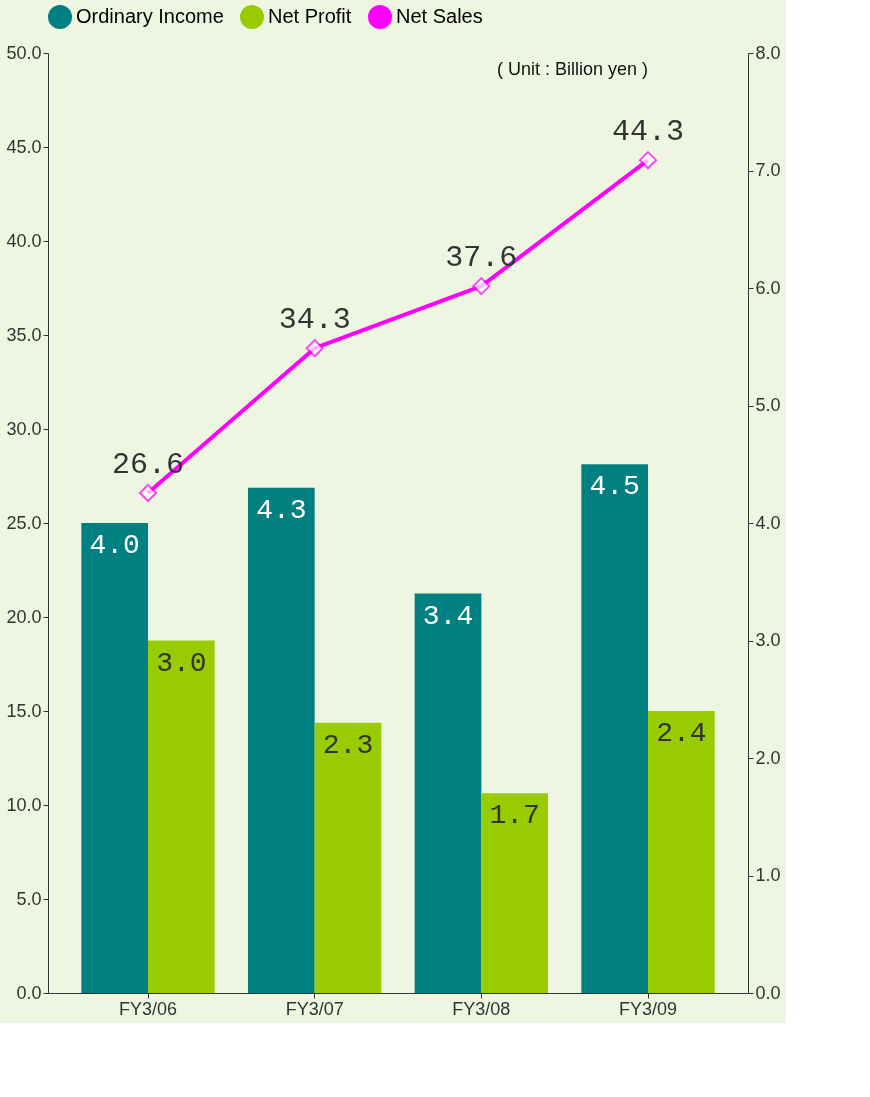 The width and height of the screenshot is (870, 1097). Describe the element at coordinates (24, 146) in the screenshot. I see `y-tick-label: 45.0` at that location.